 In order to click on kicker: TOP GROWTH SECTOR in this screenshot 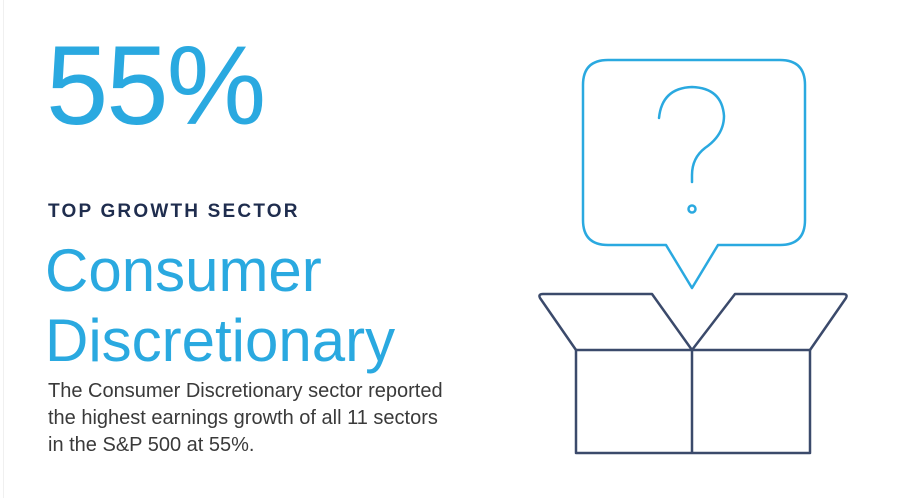, I will do `click(174, 211)`.